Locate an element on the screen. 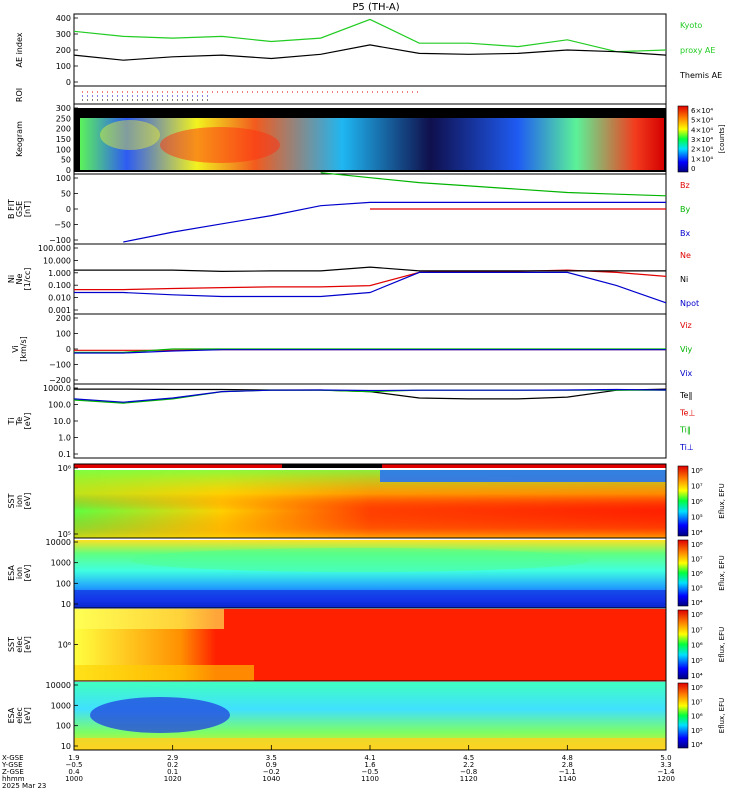 Image resolution: width=750 pixels, height=800 pixels. ylabel-keogram: Keogram is located at coordinates (19, 139).